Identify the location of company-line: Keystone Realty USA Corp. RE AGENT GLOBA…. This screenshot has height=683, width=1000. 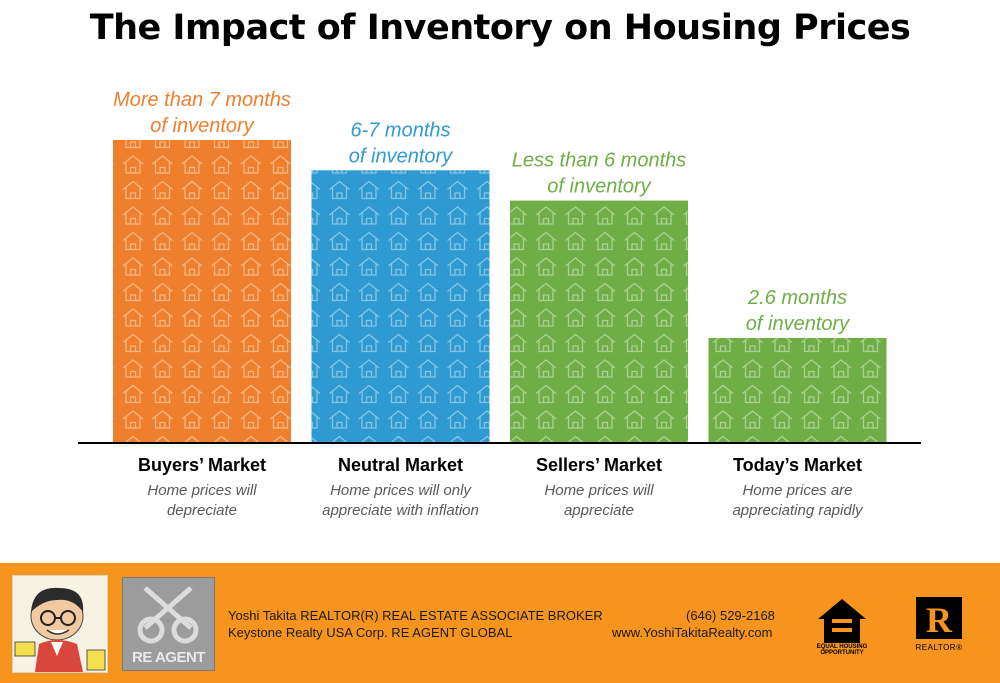
(370, 632).